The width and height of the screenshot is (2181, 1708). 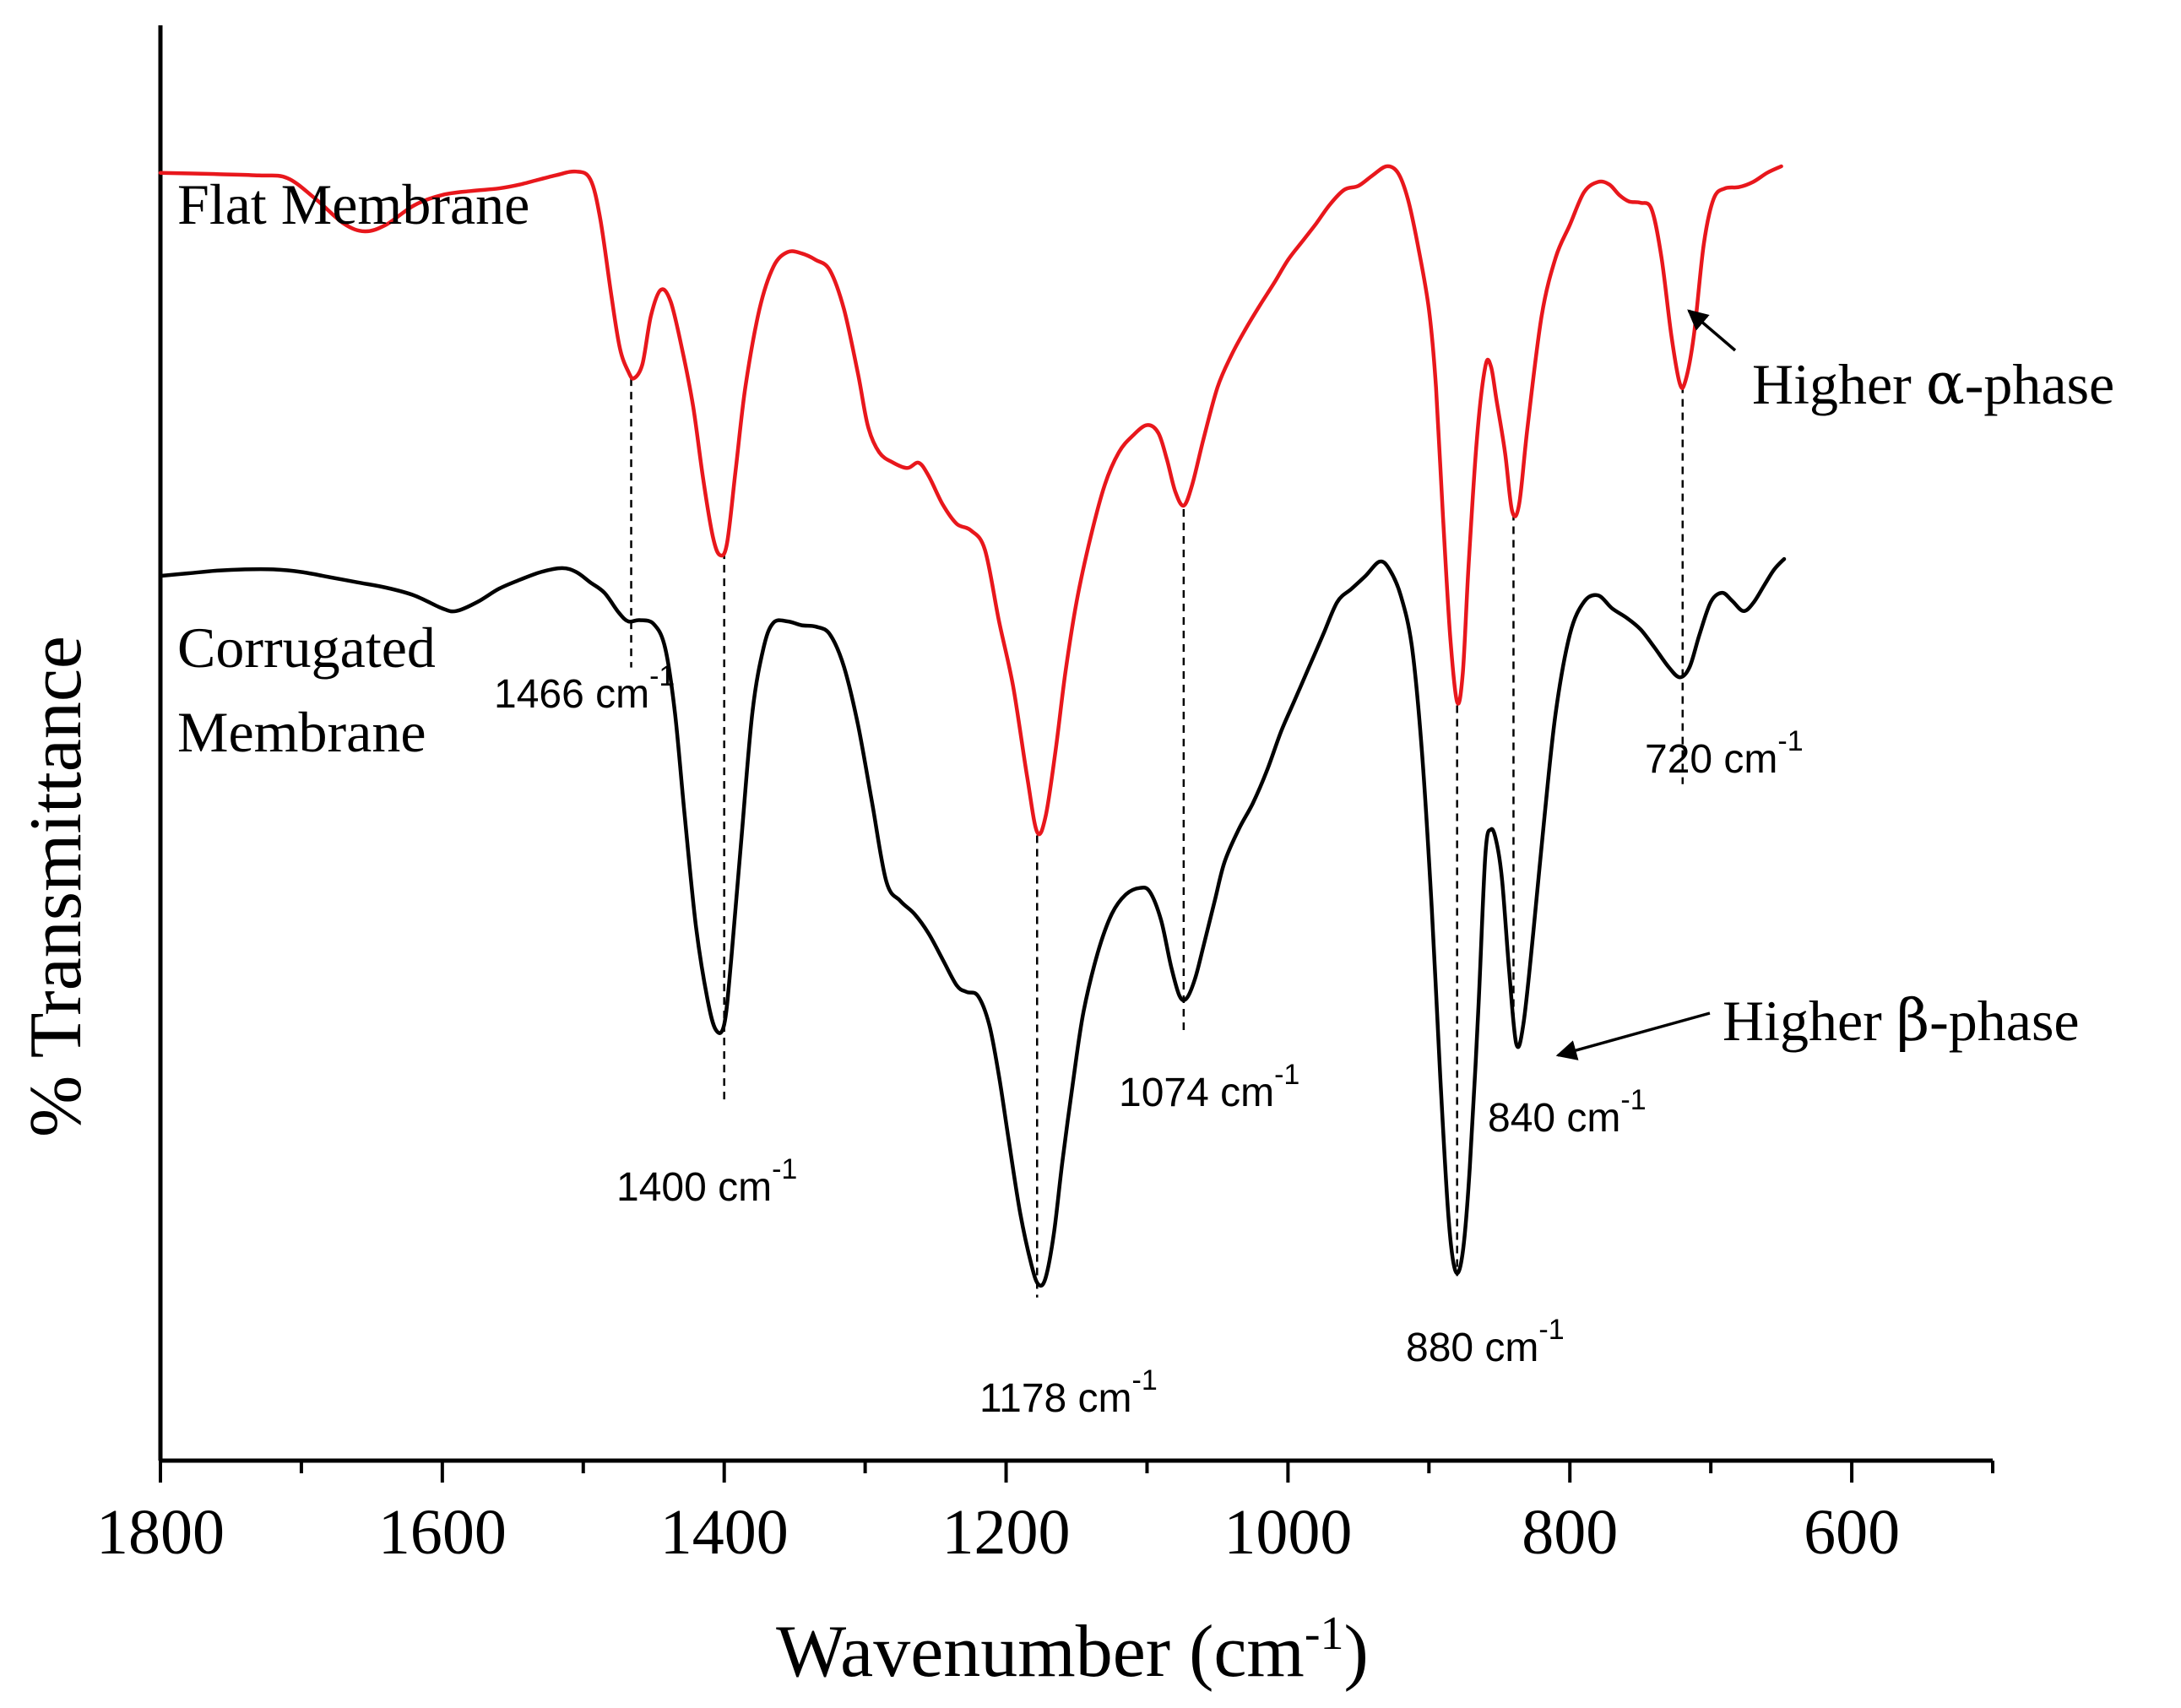 What do you see at coordinates (56, 886) in the screenshot?
I see `y-axis-title: % Transmittance` at bounding box center [56, 886].